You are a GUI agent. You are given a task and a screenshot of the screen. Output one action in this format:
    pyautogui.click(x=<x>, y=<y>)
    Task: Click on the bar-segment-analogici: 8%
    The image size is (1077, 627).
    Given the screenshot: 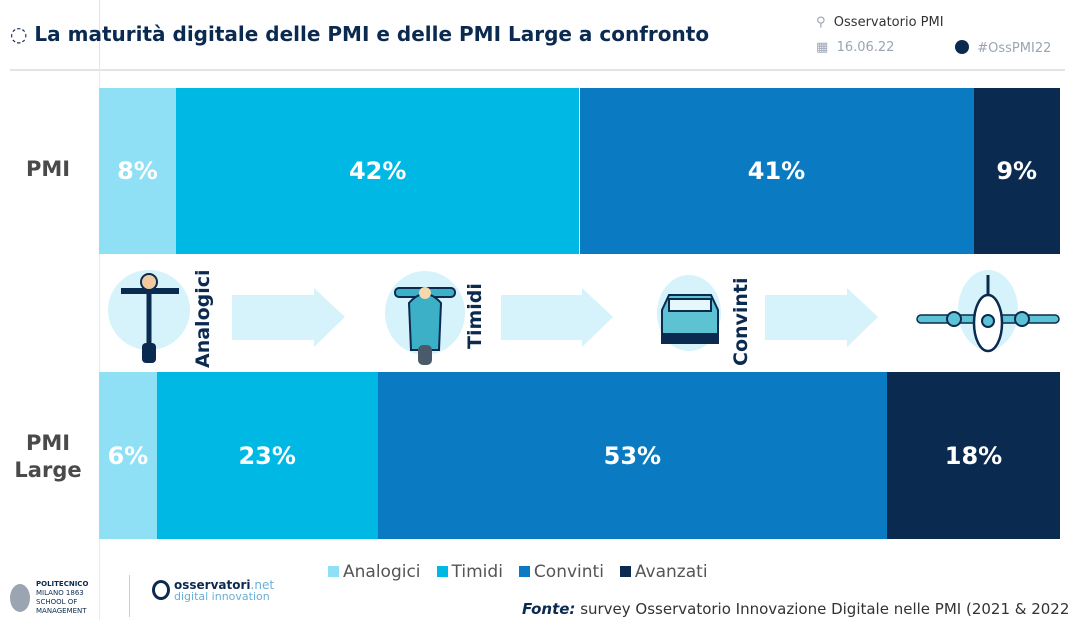 What is the action you would take?
    pyautogui.click(x=137, y=171)
    